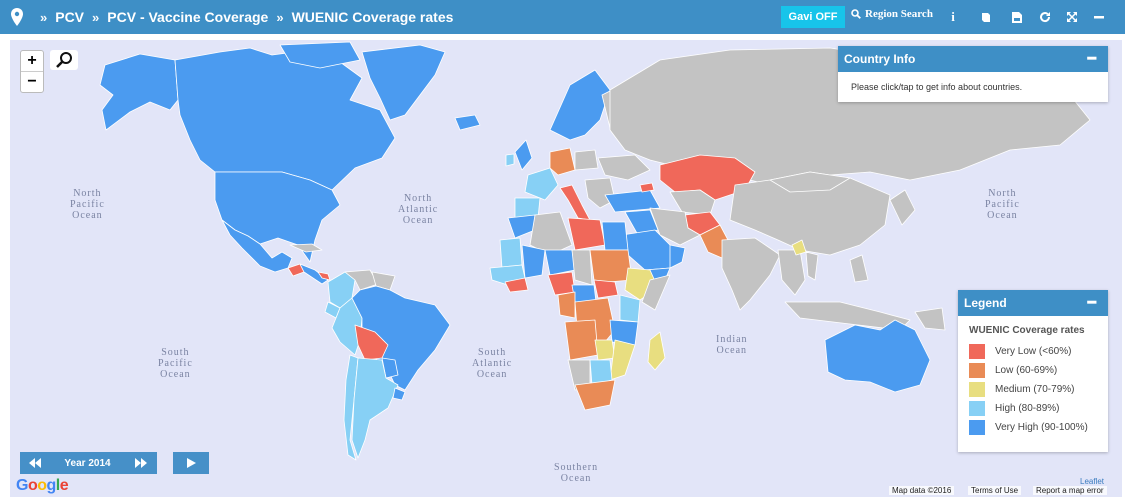  What do you see at coordinates (902, 207) in the screenshot?
I see `country-korea-japan` at bounding box center [902, 207].